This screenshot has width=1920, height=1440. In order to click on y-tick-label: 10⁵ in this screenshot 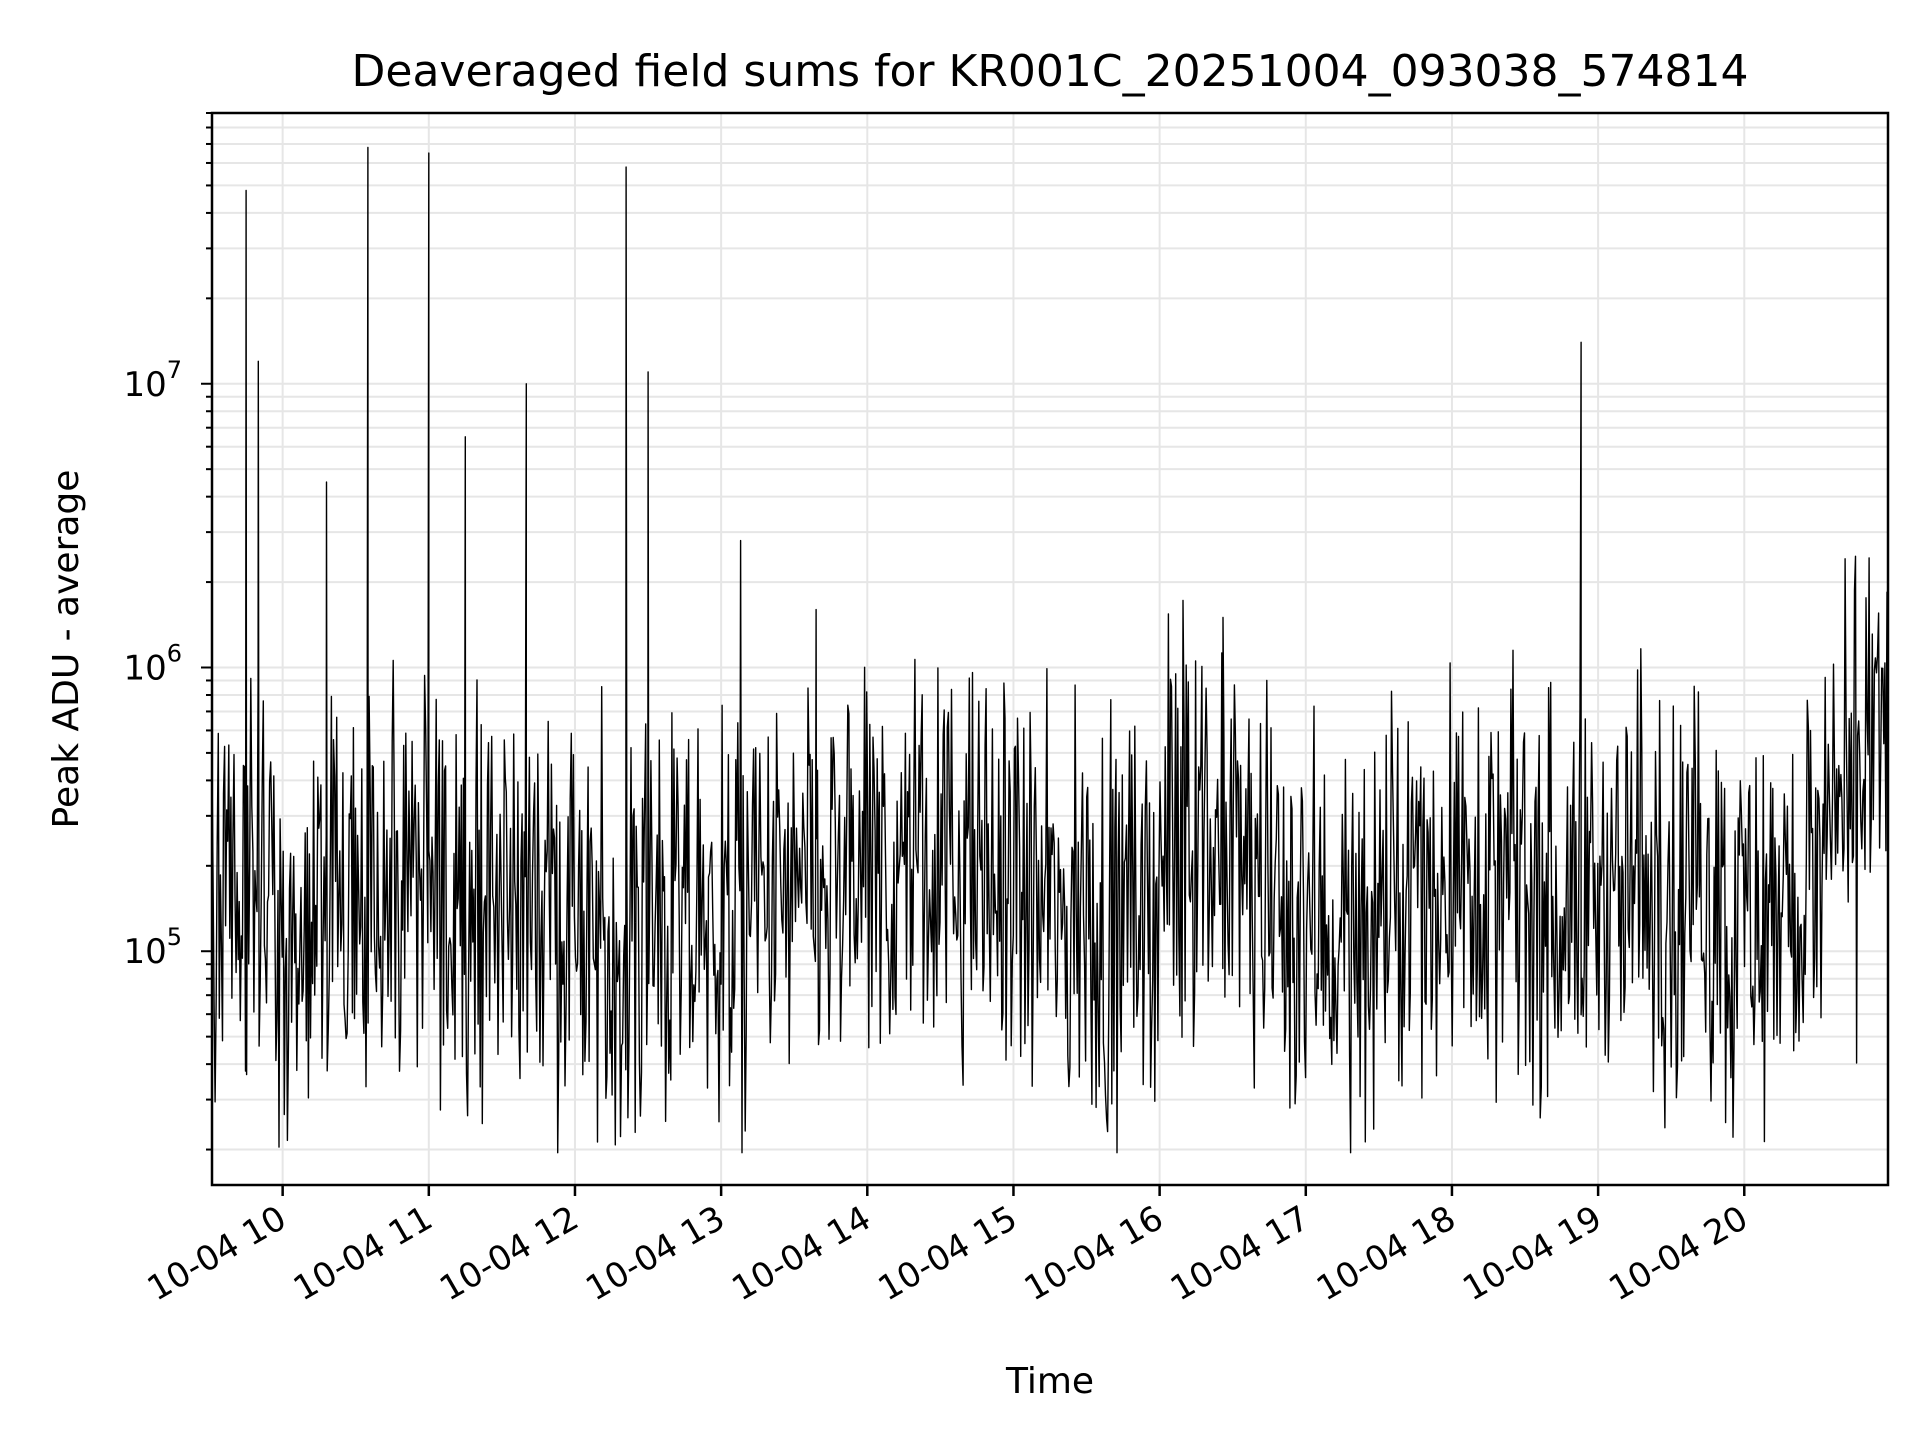, I will do `click(152, 947)`.